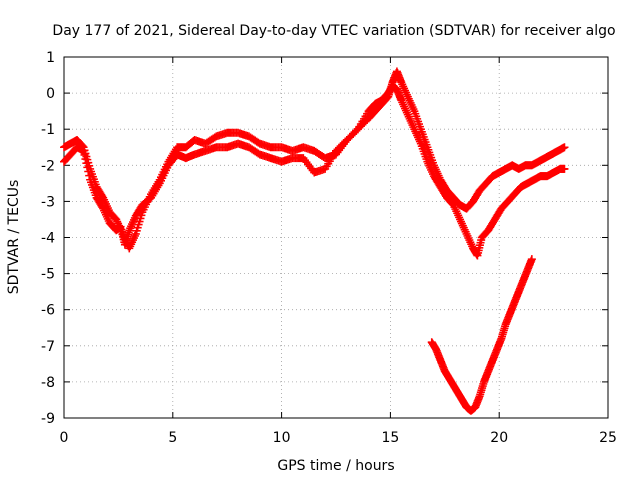 Image resolution: width=640 pixels, height=480 pixels. What do you see at coordinates (48, 239) in the screenshot?
I see `y-tick-label: -4` at bounding box center [48, 239].